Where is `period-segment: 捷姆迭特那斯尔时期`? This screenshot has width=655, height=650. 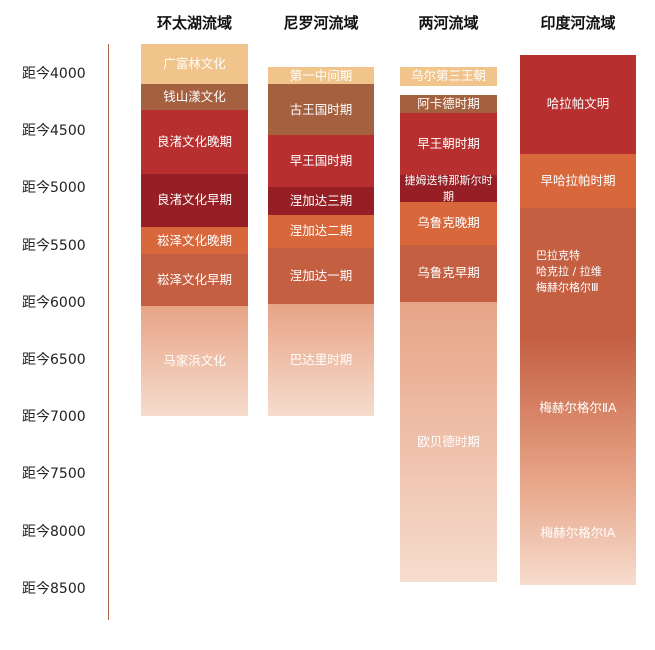
period-segment: 捷姆迭特那斯尔时期 is located at coordinates (448, 188).